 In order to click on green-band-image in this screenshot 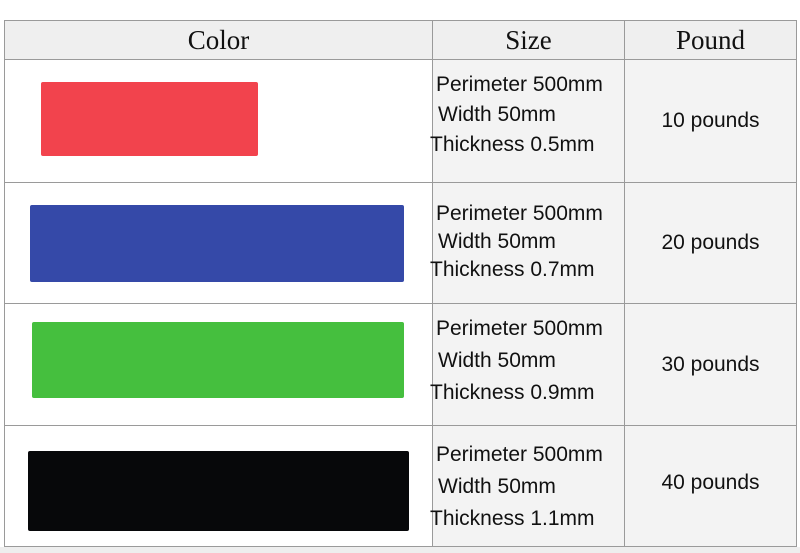, I will do `click(218, 360)`.